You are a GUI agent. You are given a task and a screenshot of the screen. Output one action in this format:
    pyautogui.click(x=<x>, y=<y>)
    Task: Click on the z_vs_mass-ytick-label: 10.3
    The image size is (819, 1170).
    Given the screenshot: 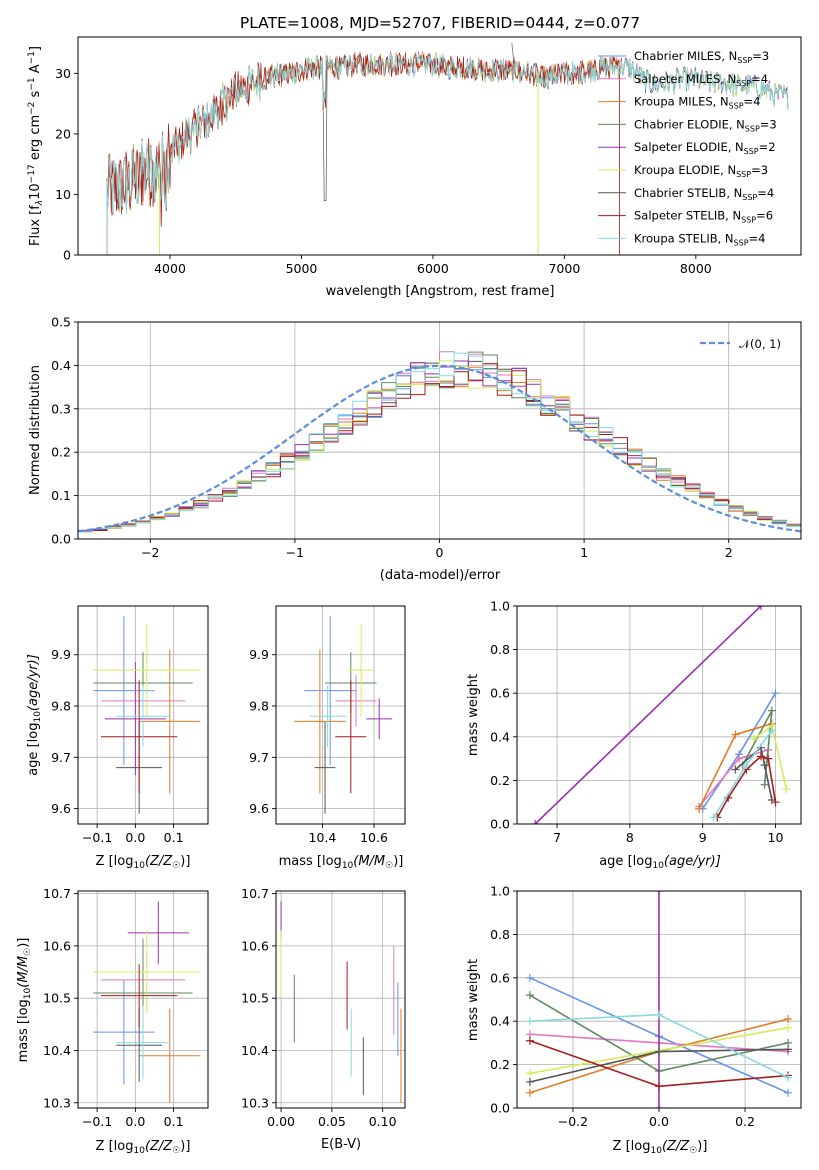 What is the action you would take?
    pyautogui.click(x=57, y=1102)
    